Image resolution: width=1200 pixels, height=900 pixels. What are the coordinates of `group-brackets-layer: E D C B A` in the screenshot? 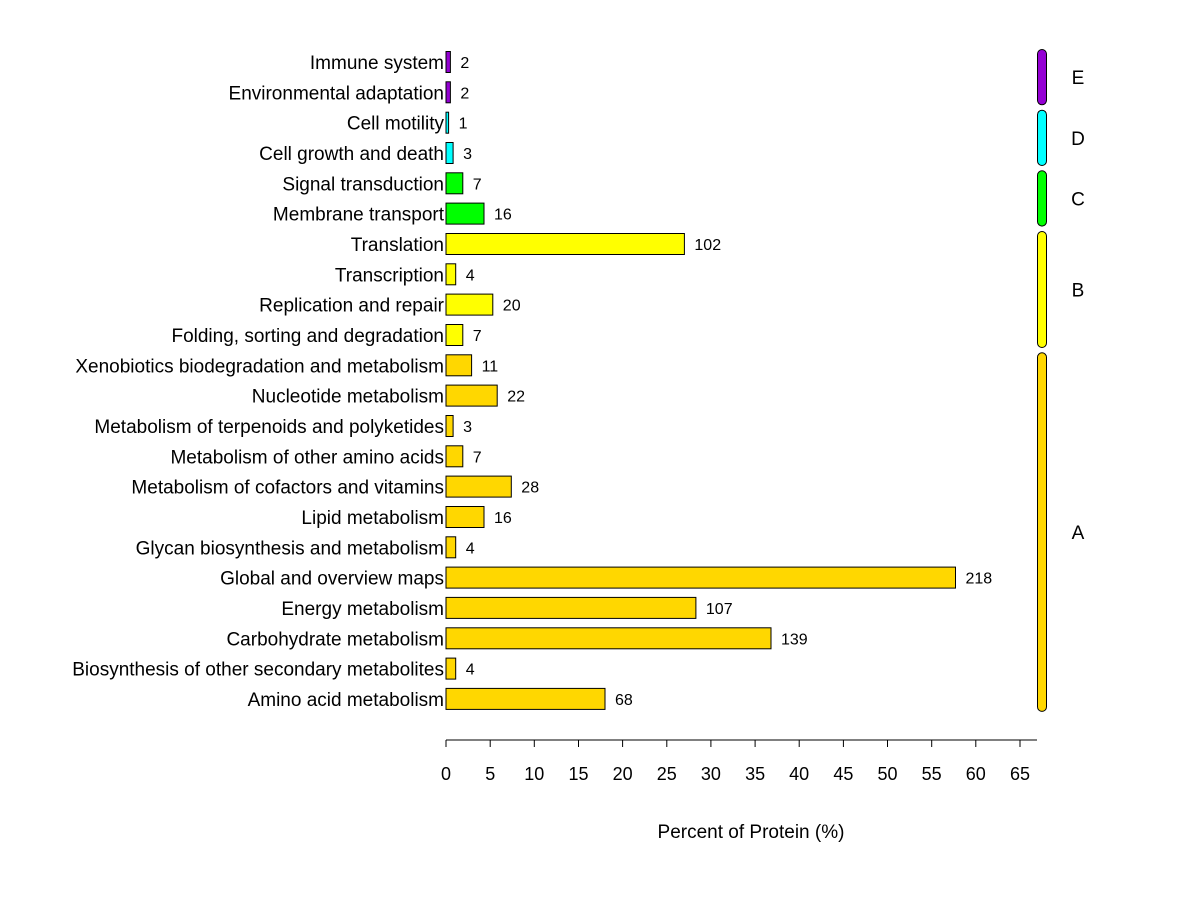 It's located at (1061, 380).